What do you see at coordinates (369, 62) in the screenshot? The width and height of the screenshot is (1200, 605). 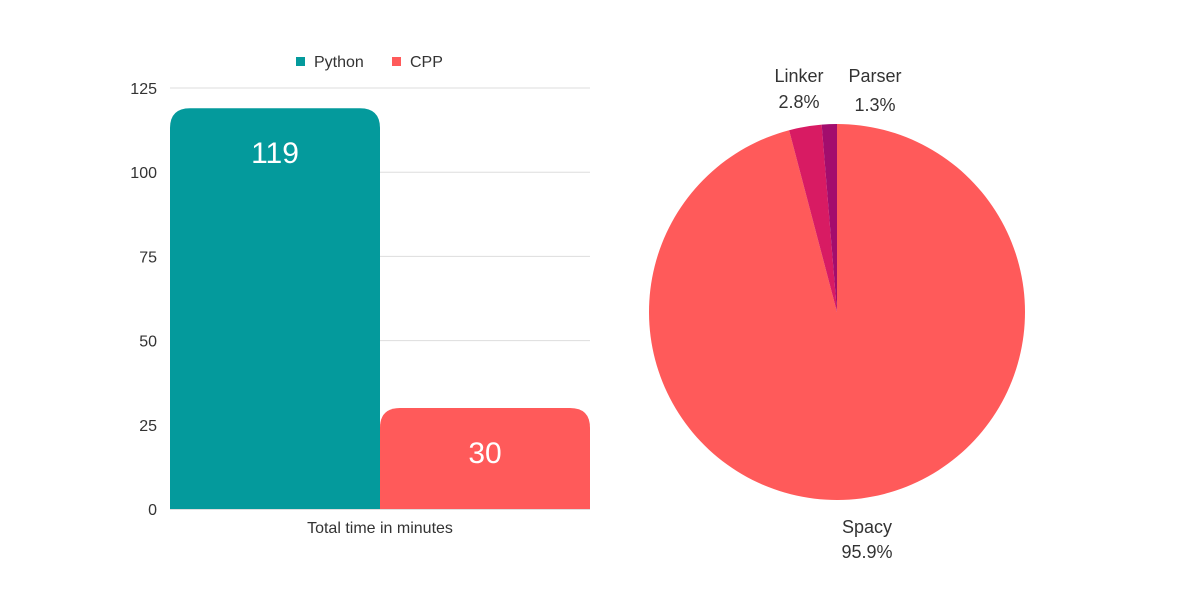 I see `bar-legend: Python CPP` at bounding box center [369, 62].